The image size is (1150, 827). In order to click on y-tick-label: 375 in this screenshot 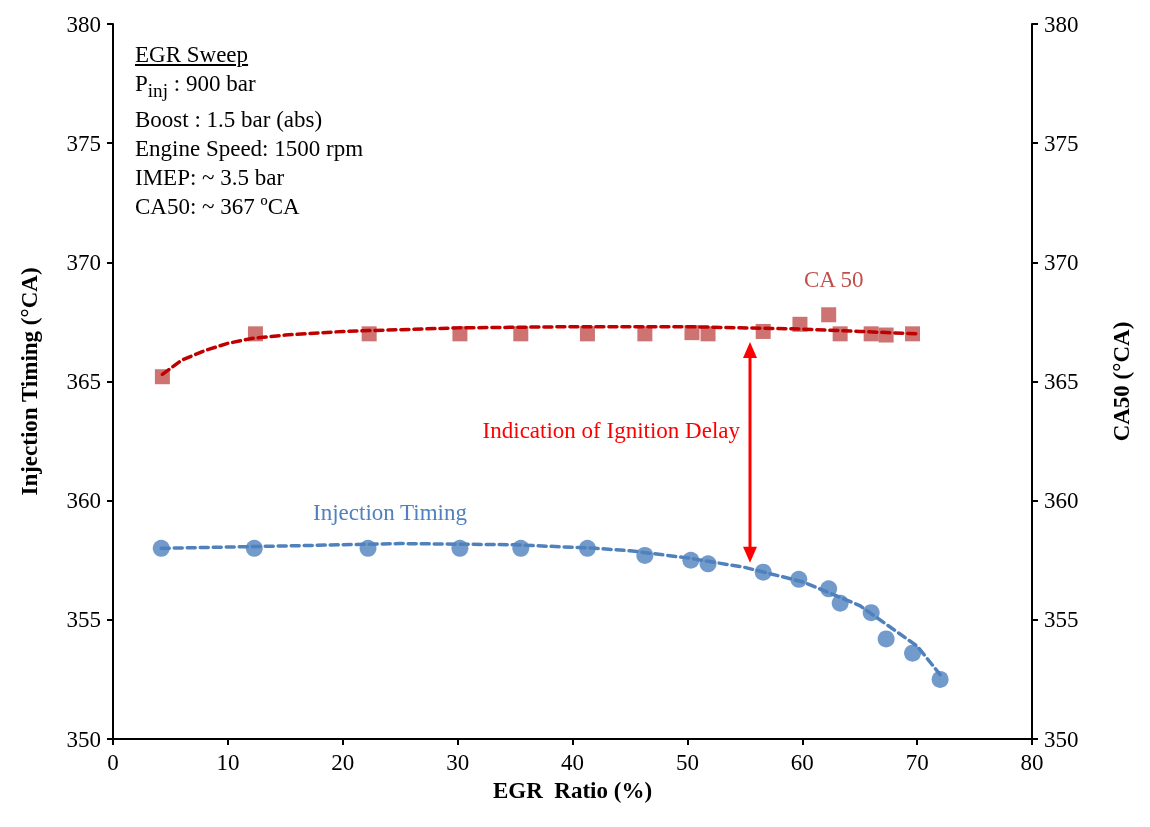, I will do `click(83, 143)`.